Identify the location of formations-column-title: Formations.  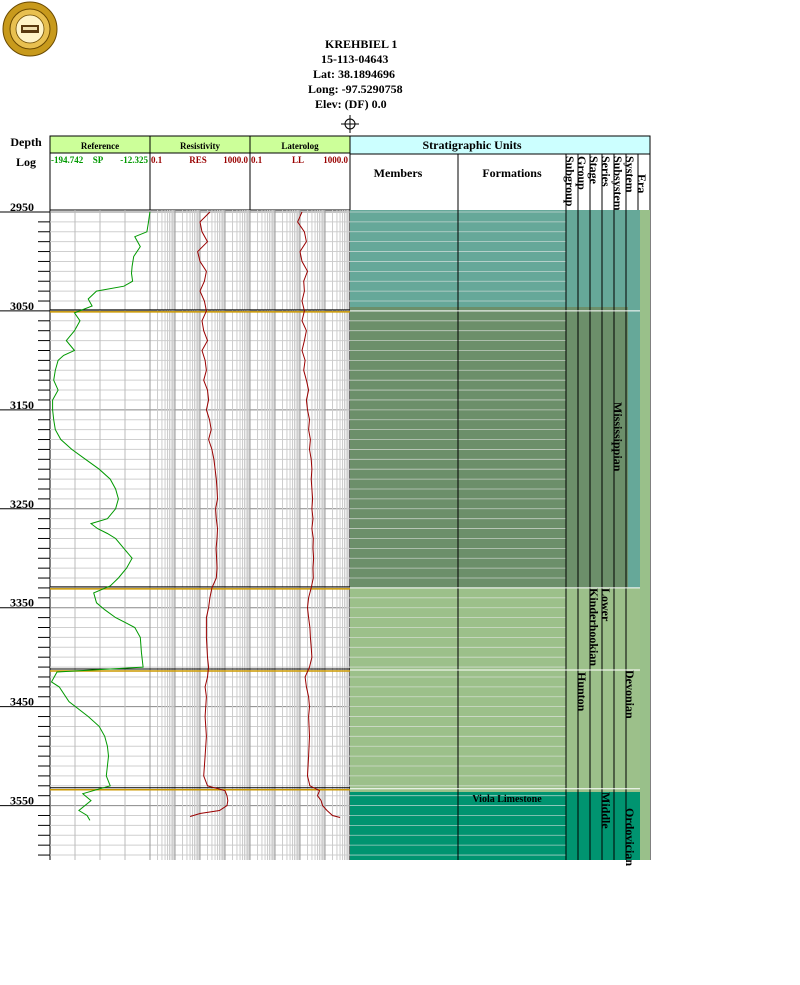
(512, 173).